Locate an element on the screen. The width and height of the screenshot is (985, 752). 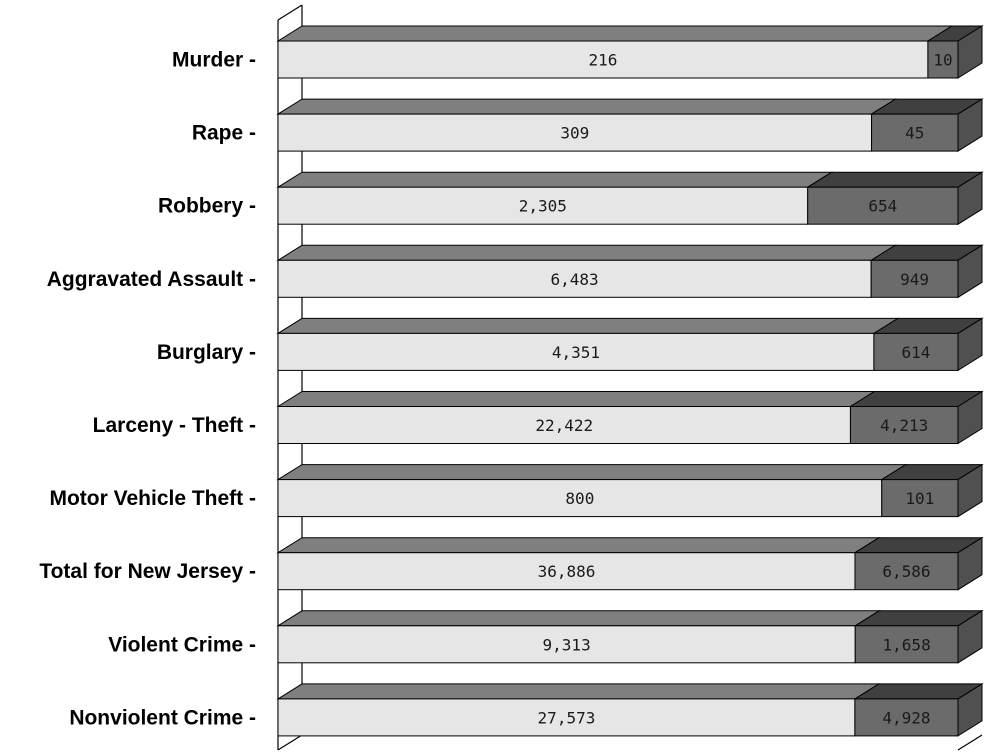
data-label: 4,213 is located at coordinates (904, 425).